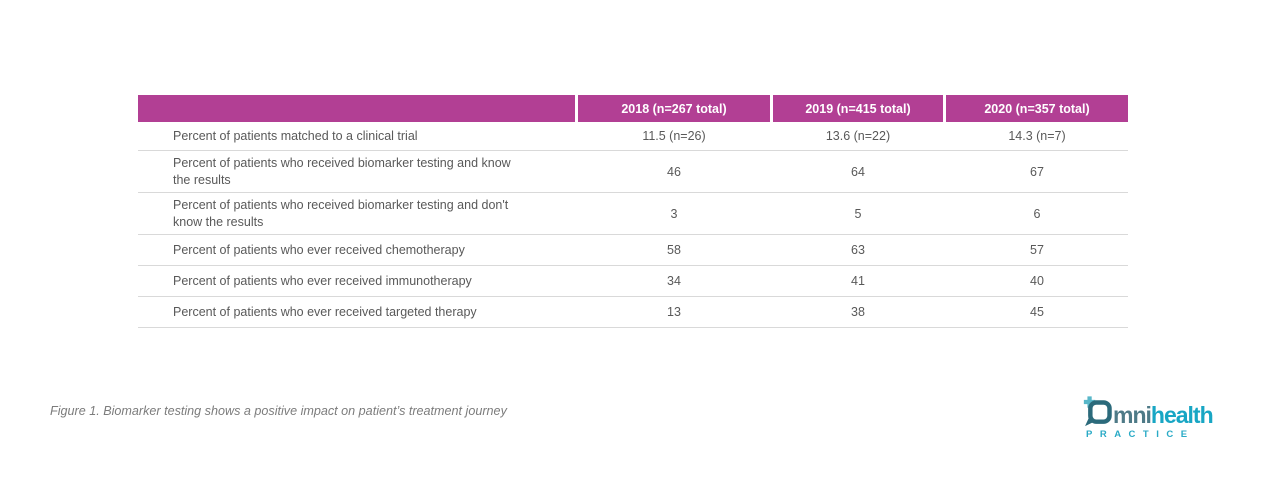 The width and height of the screenshot is (1266, 480). I want to click on logo-text-mni: mni, so click(1132, 415).